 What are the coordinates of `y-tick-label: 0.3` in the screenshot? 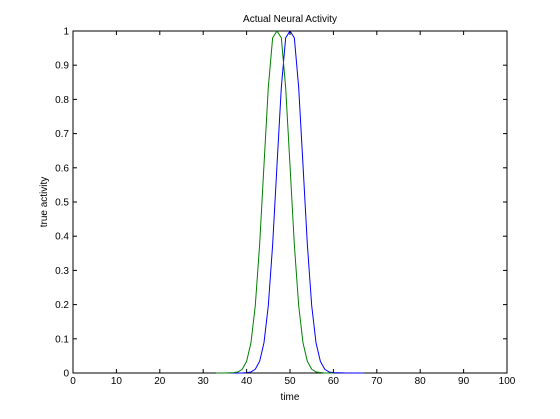 It's located at (62, 271).